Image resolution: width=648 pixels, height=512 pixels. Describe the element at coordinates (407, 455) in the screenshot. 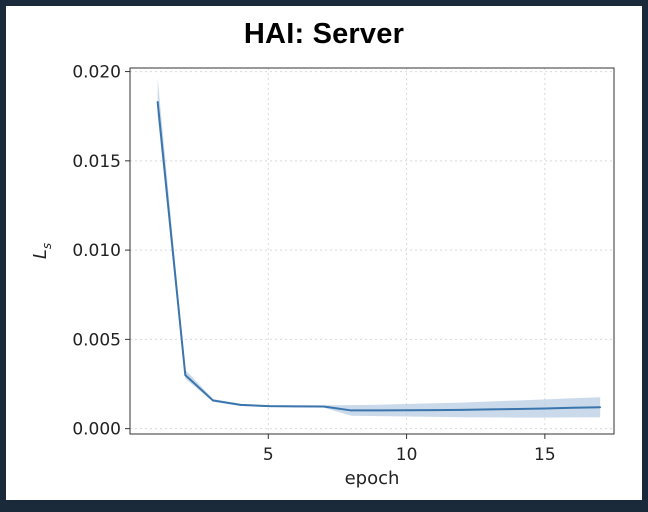

I see `x-tick-label: 10` at that location.